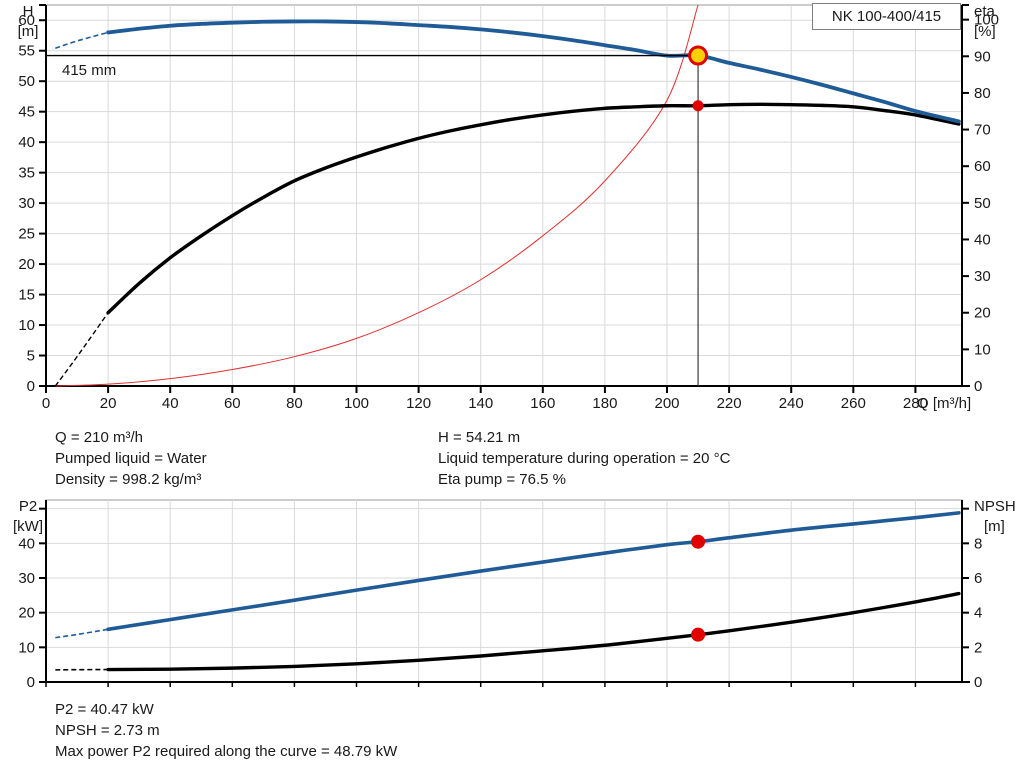 This screenshot has width=1024, height=781. I want to click on tick-label-npsh: 0, so click(978, 682).